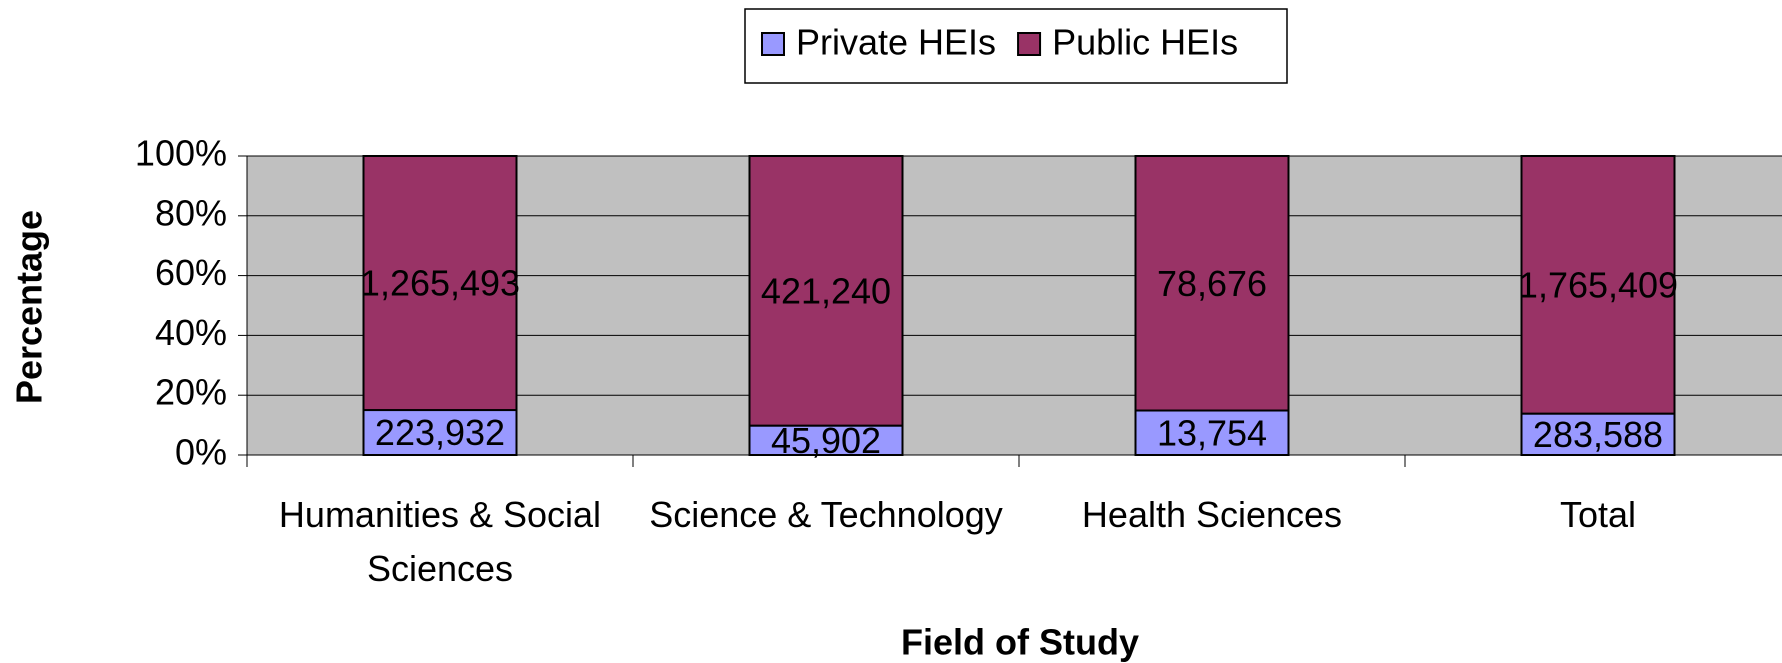 Image resolution: width=1782 pixels, height=663 pixels. Describe the element at coordinates (191, 392) in the screenshot. I see `y-tick-label: 20%` at that location.